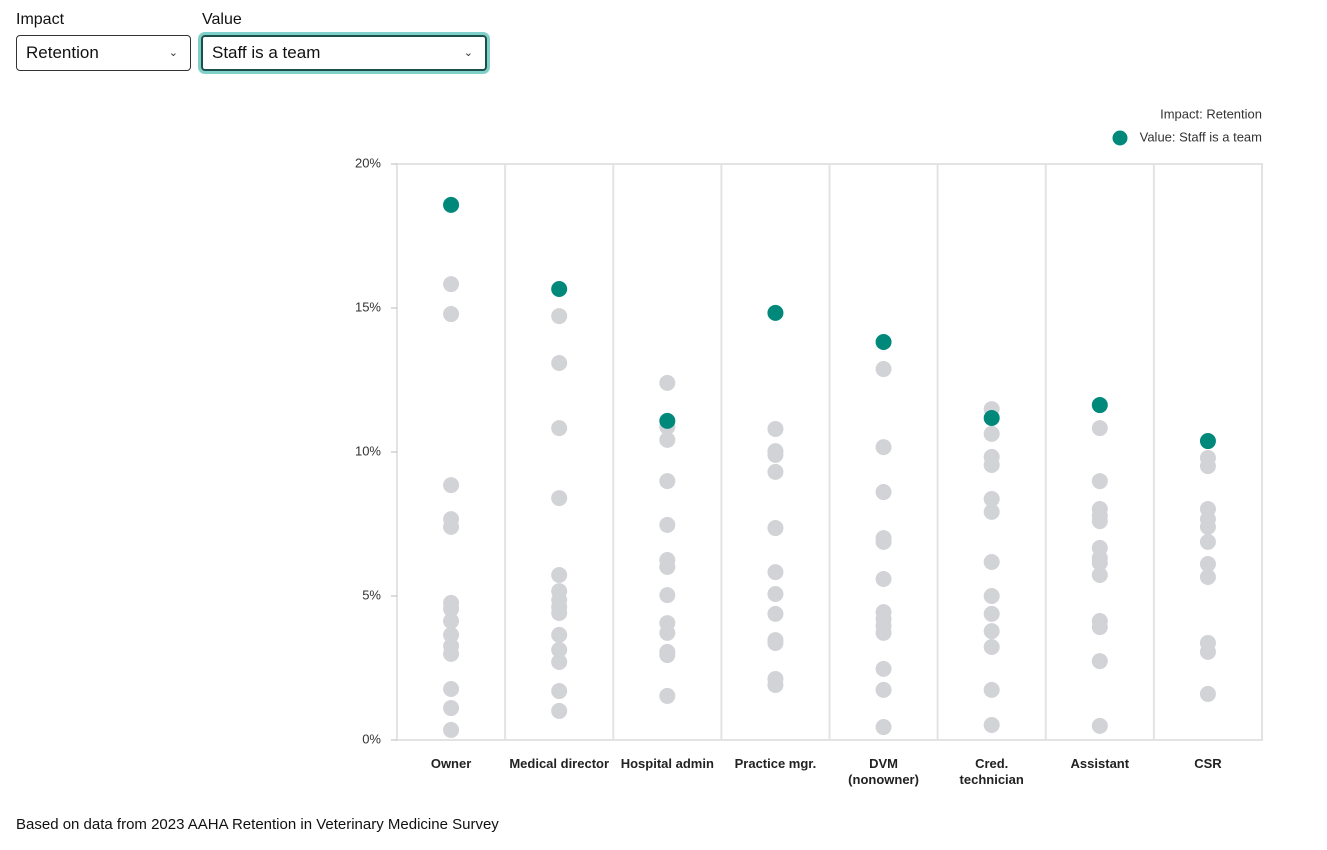  Describe the element at coordinates (344, 53) in the screenshot. I see `dropdown: Staff is a team ⌄` at that location.